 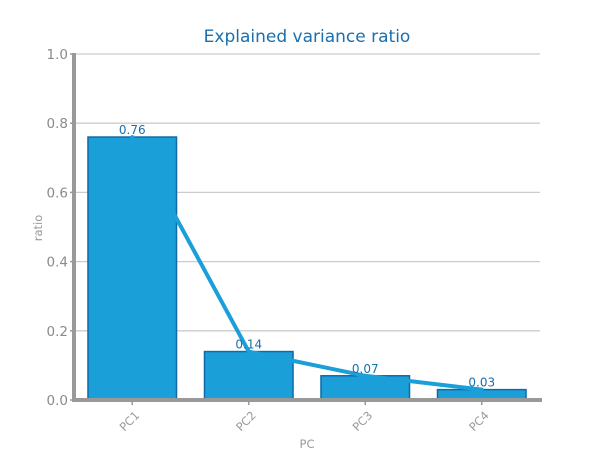 I want to click on bar-pc1, so click(x=132, y=268).